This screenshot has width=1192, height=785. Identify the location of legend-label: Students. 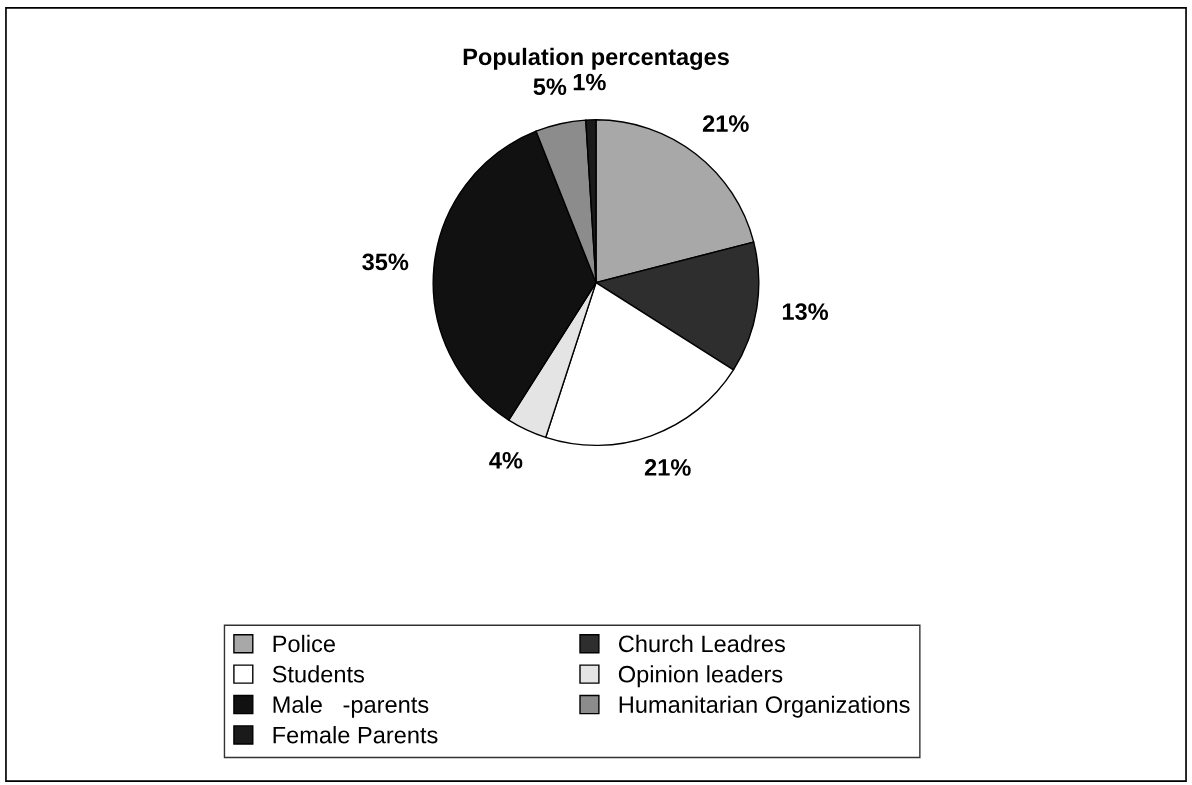
(318, 674).